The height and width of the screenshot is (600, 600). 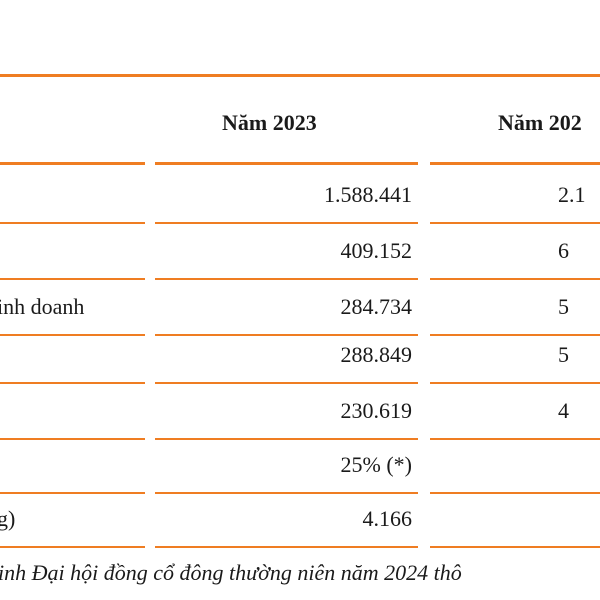 What do you see at coordinates (563, 410) in the screenshot?
I see `value-2024: 4` at bounding box center [563, 410].